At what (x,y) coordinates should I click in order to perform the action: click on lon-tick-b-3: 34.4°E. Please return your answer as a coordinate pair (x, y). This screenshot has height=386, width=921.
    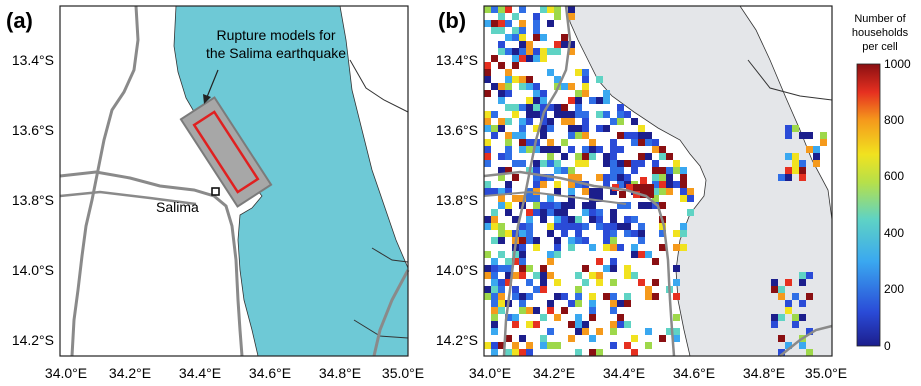
    Looking at the image, I should click on (624, 373).